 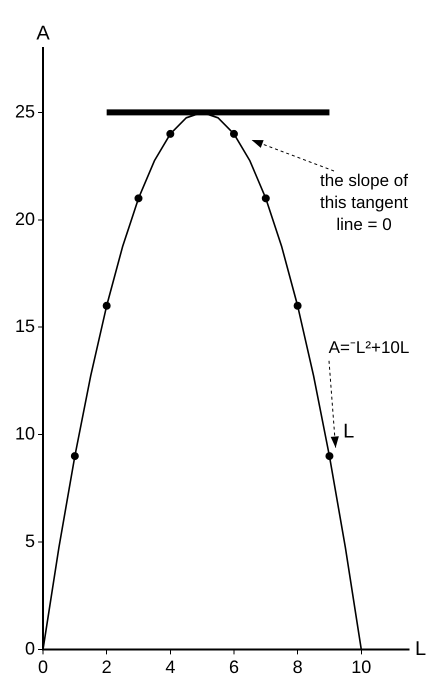 What do you see at coordinates (369, 347) in the screenshot?
I see `annotation: A=⁻L²+10L` at bounding box center [369, 347].